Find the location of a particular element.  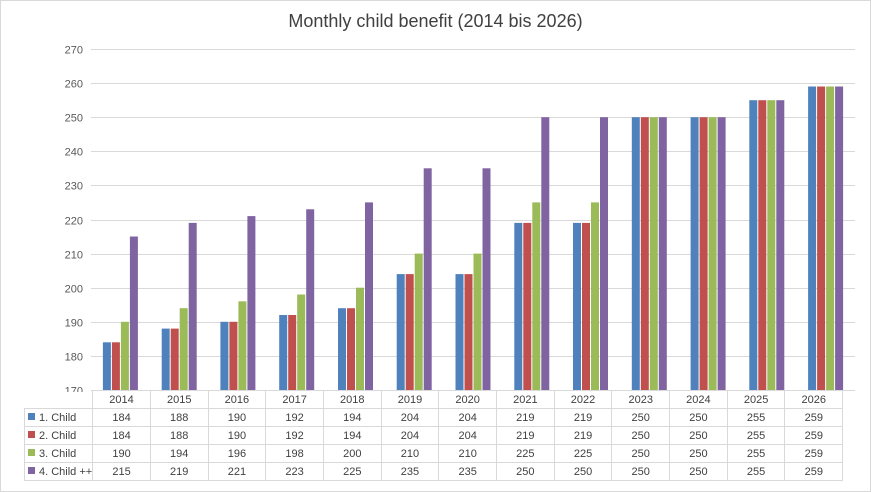

category-label: 2025 is located at coordinates (756, 399).